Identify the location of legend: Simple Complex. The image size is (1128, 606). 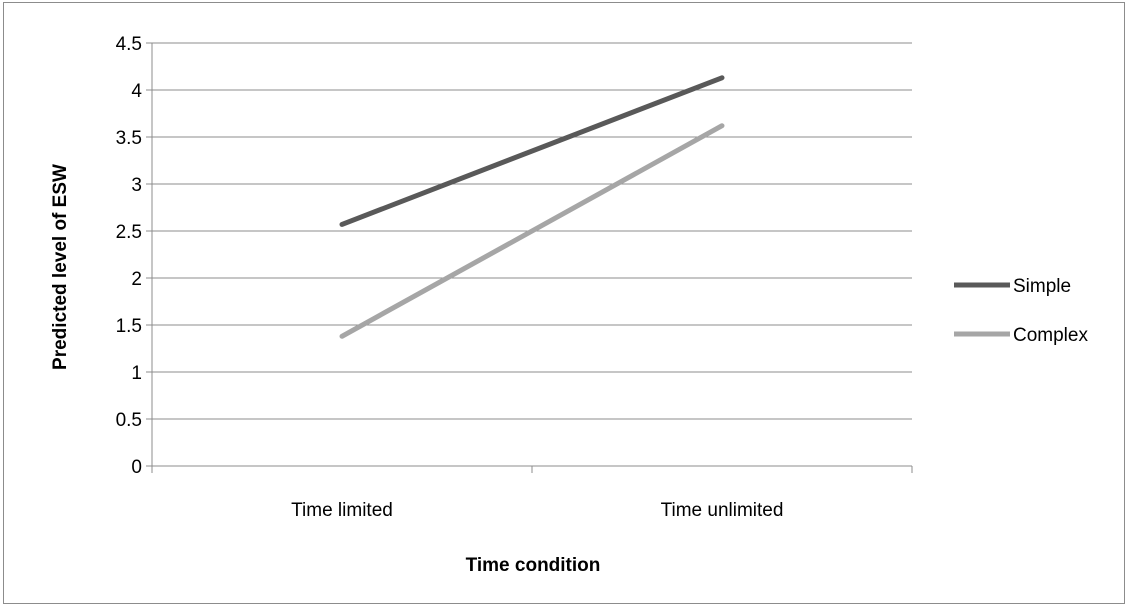
(1021, 311).